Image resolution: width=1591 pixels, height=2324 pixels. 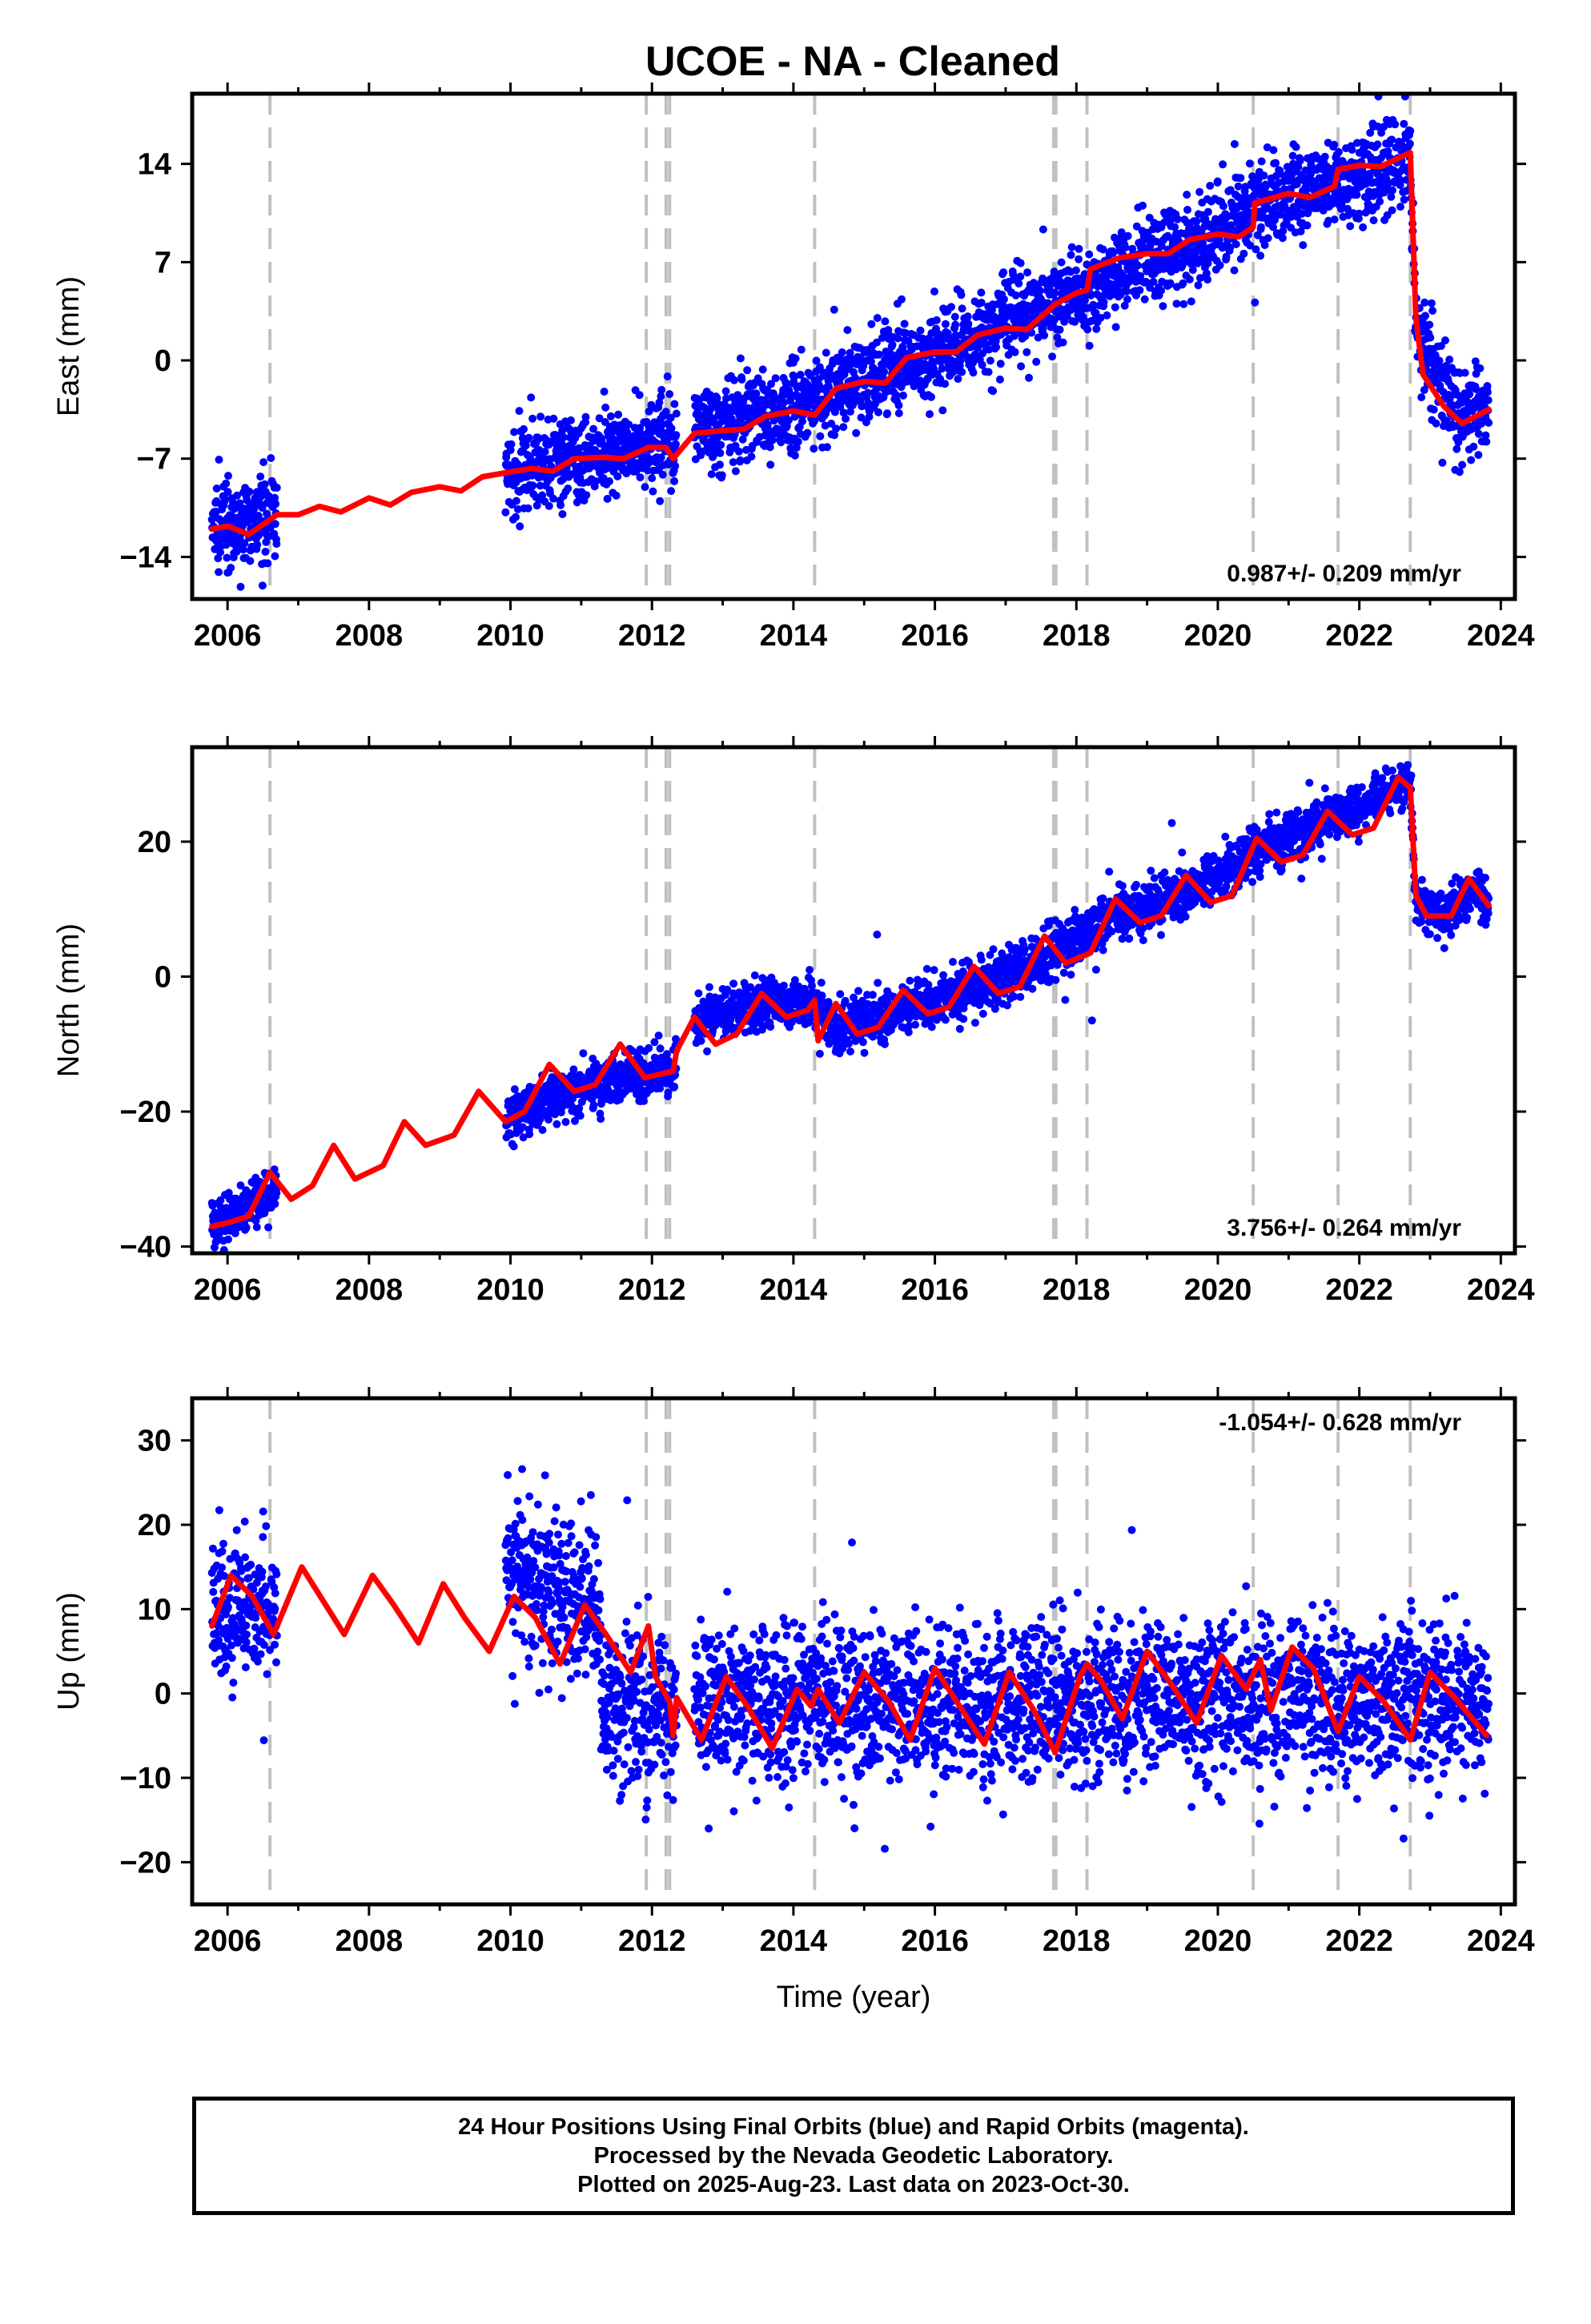 What do you see at coordinates (794, 636) in the screenshot?
I see `x-tick-label: 2014` at bounding box center [794, 636].